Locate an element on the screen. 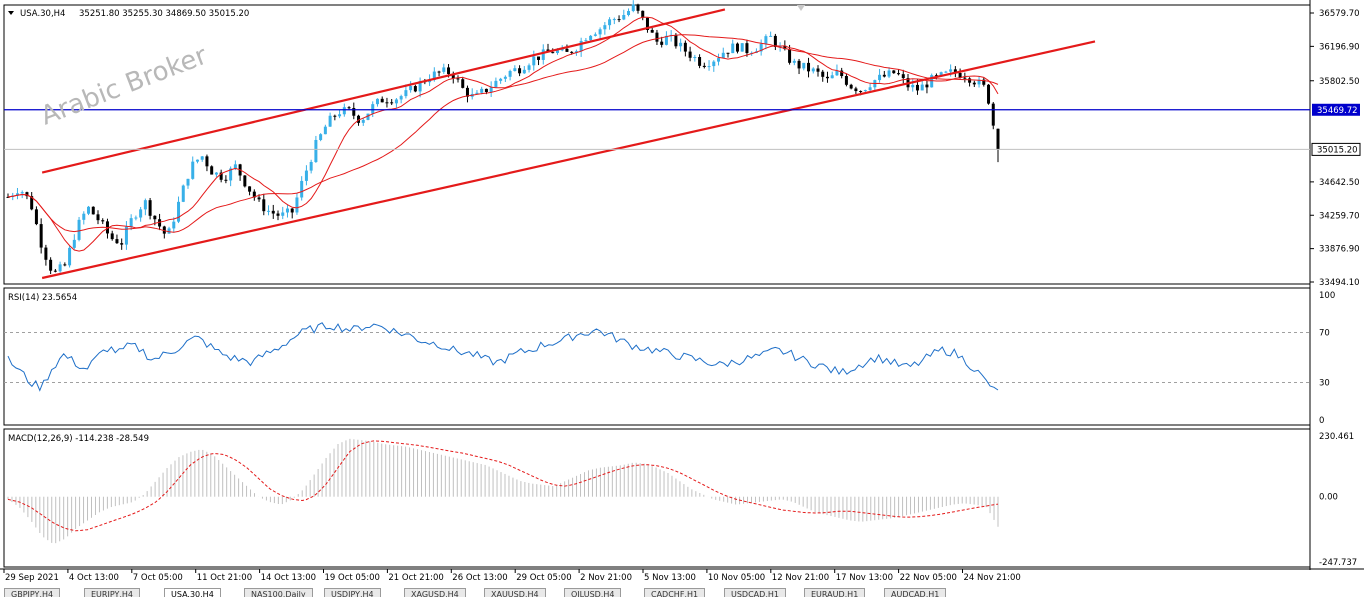 Image resolution: width=1364 pixels, height=597 pixels. macd-axis-label: 0.00 is located at coordinates (1328, 498).